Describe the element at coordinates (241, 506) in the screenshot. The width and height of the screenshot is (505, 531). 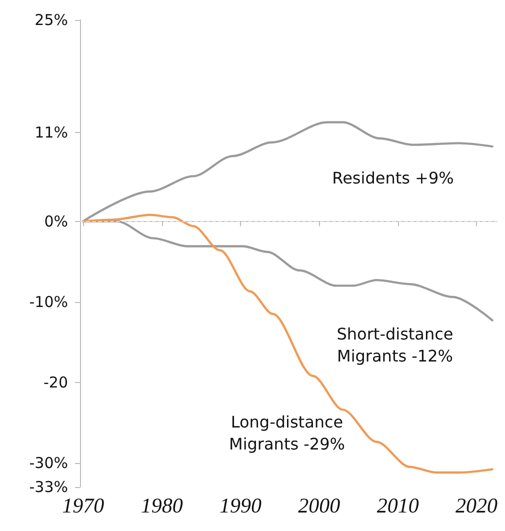
I see `x-tick-label: 1990` at that location.